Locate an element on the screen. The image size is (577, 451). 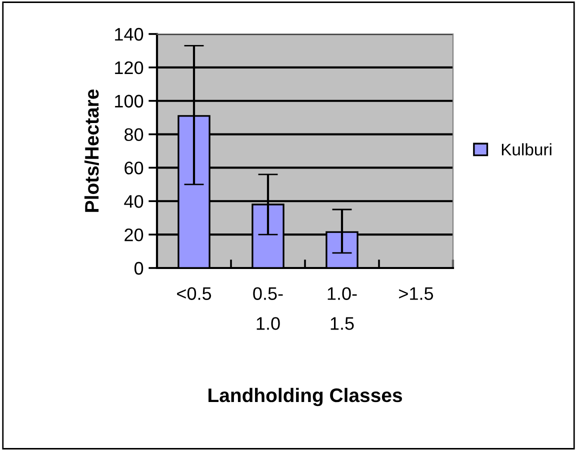
y-tick-label: 100 is located at coordinates (129, 101).